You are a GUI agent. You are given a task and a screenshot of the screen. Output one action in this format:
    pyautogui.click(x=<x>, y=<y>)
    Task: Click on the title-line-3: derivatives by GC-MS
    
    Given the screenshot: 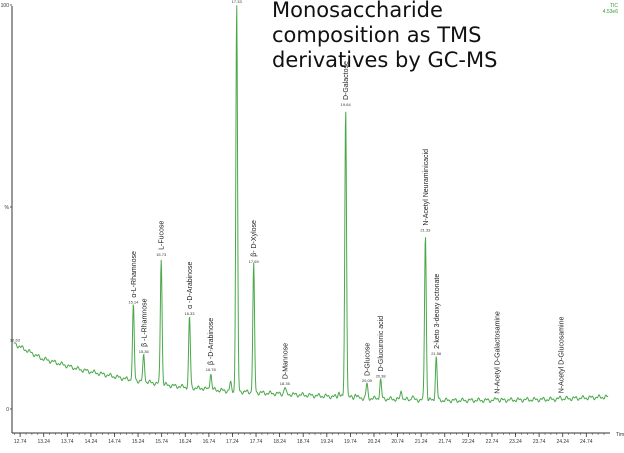 What is the action you would take?
    pyautogui.click(x=385, y=60)
    